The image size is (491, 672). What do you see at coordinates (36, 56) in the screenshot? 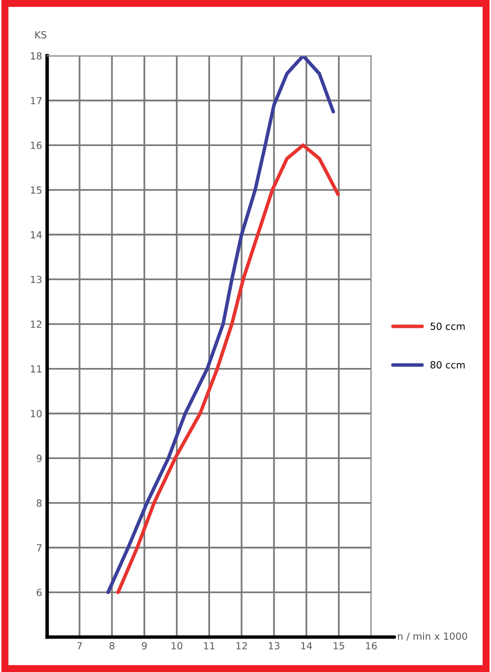
I see `y-tick-label: 18` at bounding box center [36, 56].